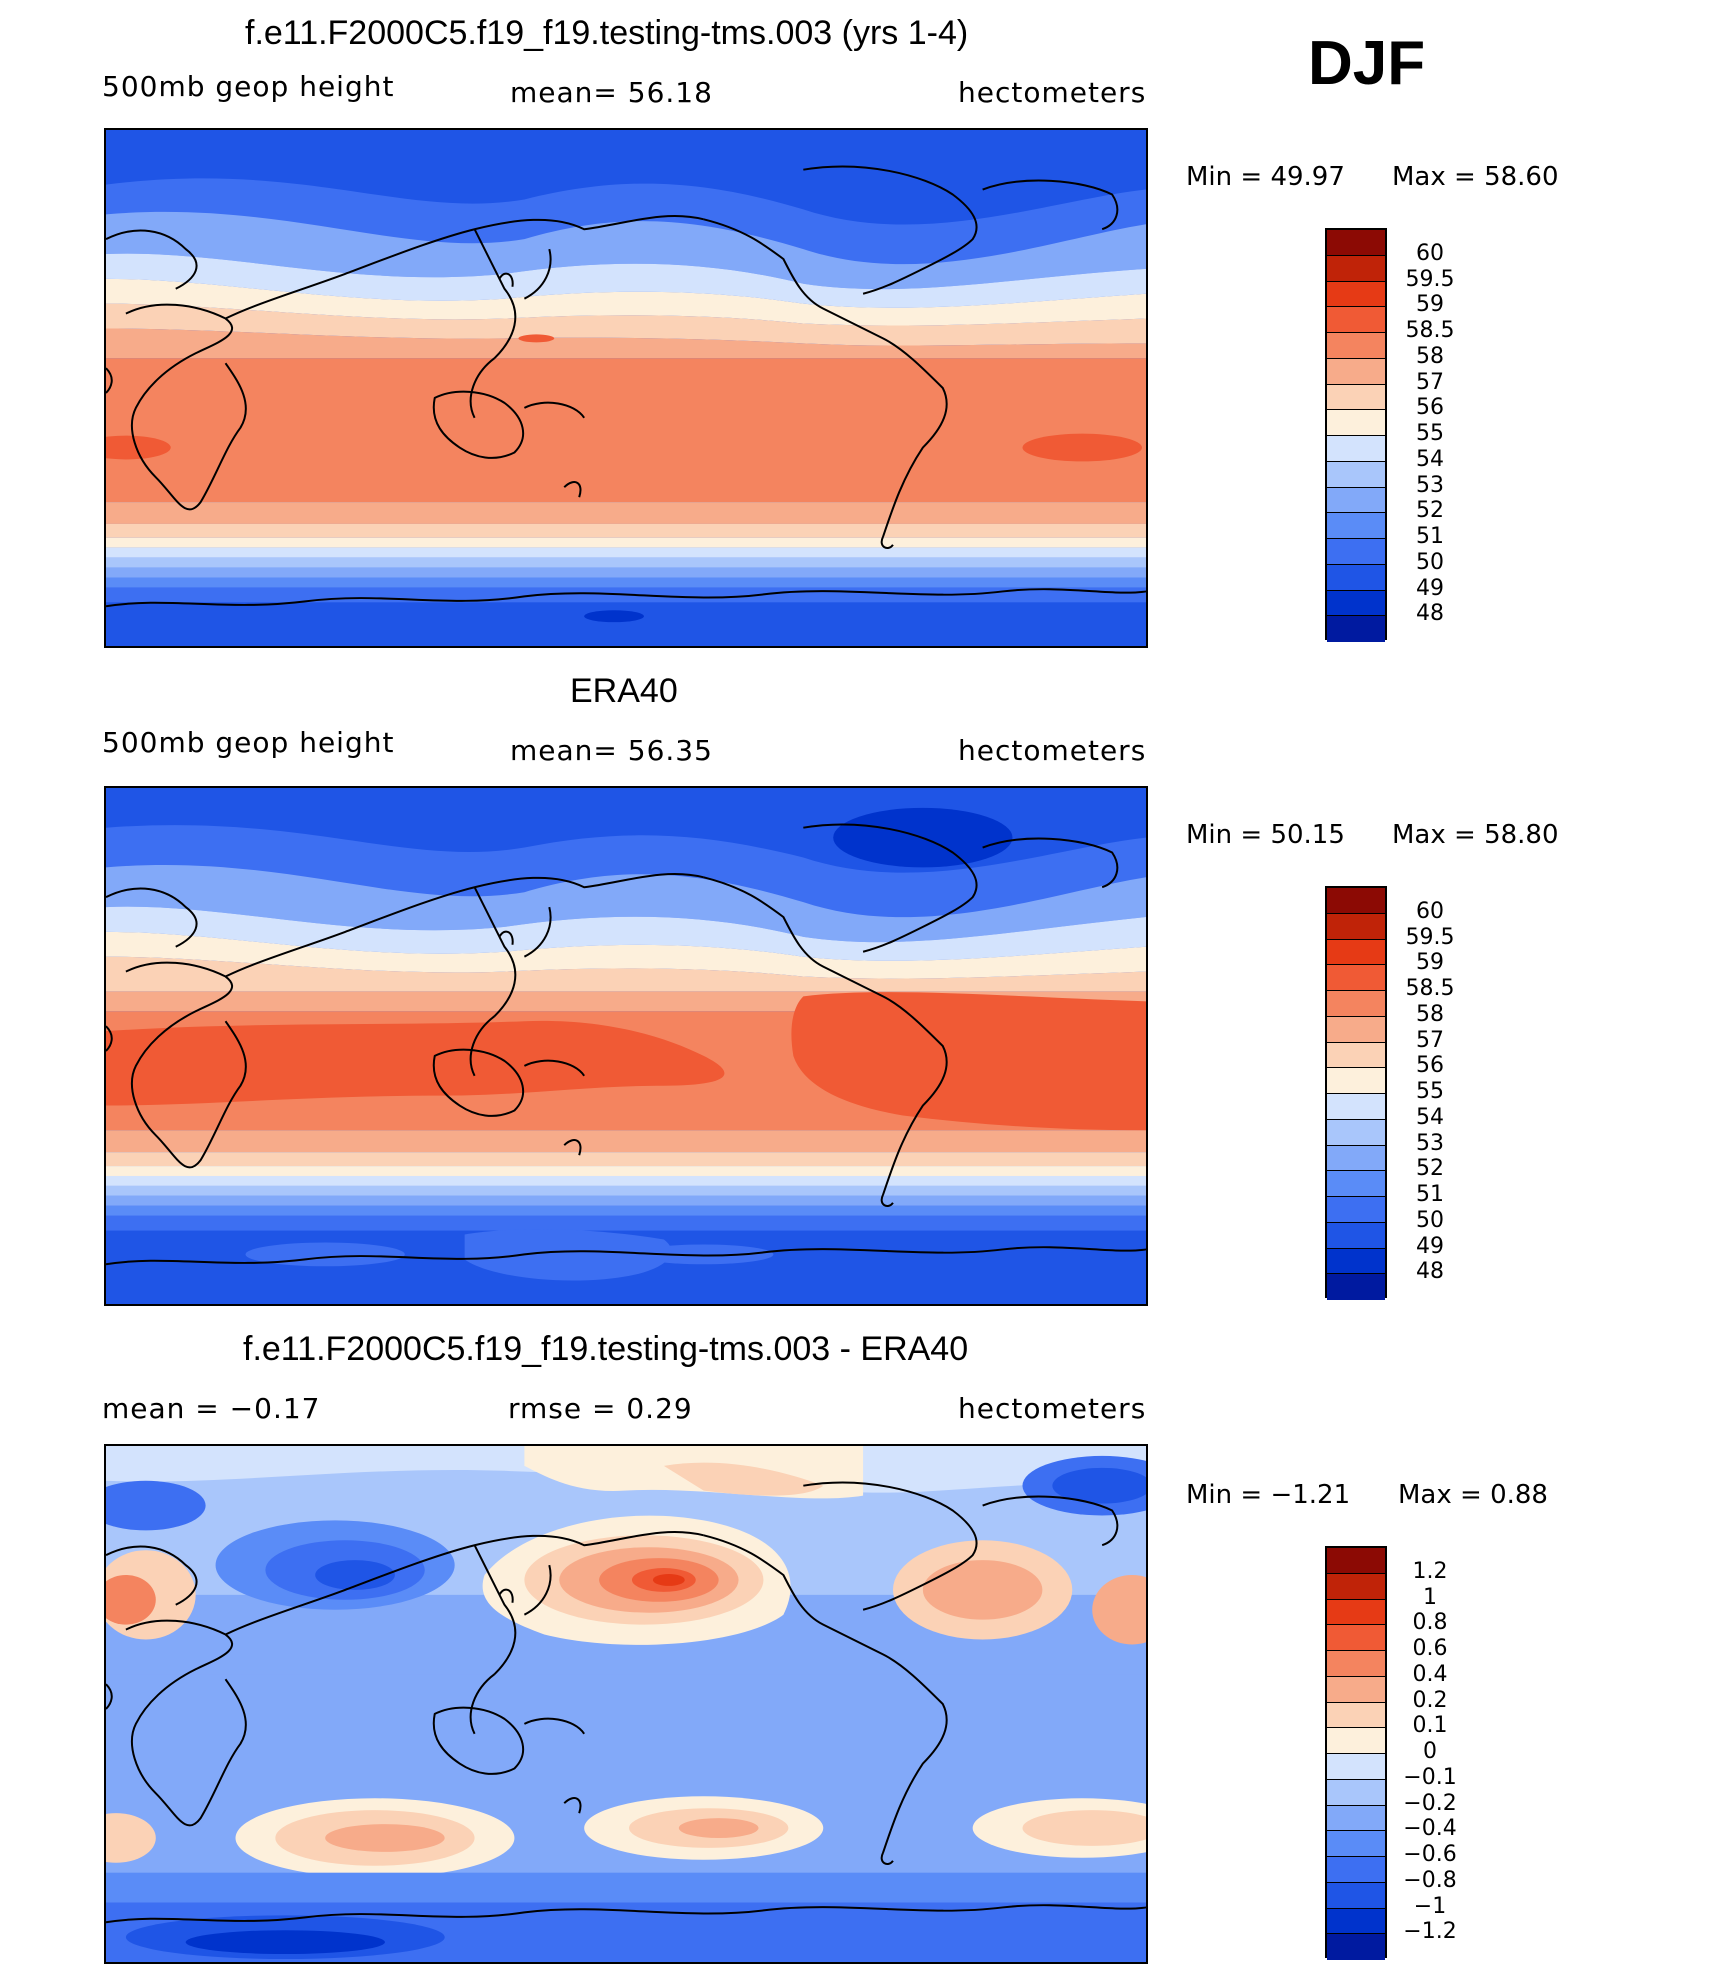 The width and height of the screenshot is (1710, 1986). I want to click on colorbar-tick-label: 0.8, so click(1430, 1623).